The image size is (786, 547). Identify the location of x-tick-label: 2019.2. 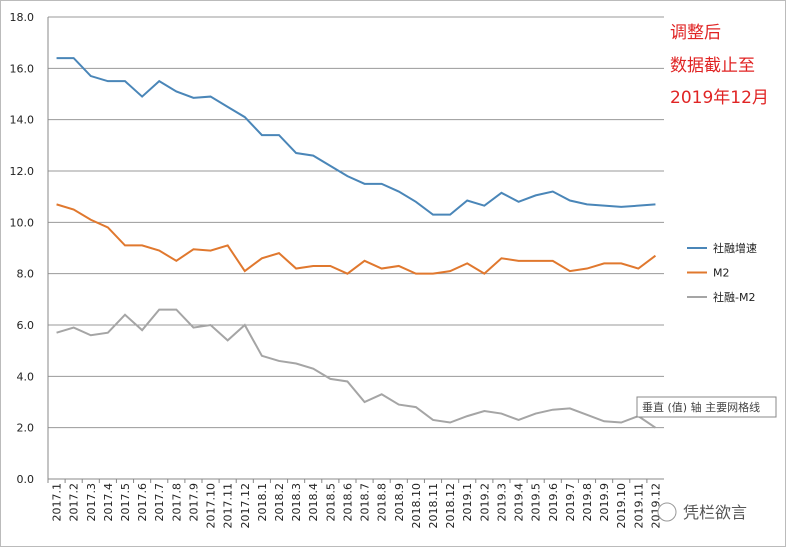
(484, 502).